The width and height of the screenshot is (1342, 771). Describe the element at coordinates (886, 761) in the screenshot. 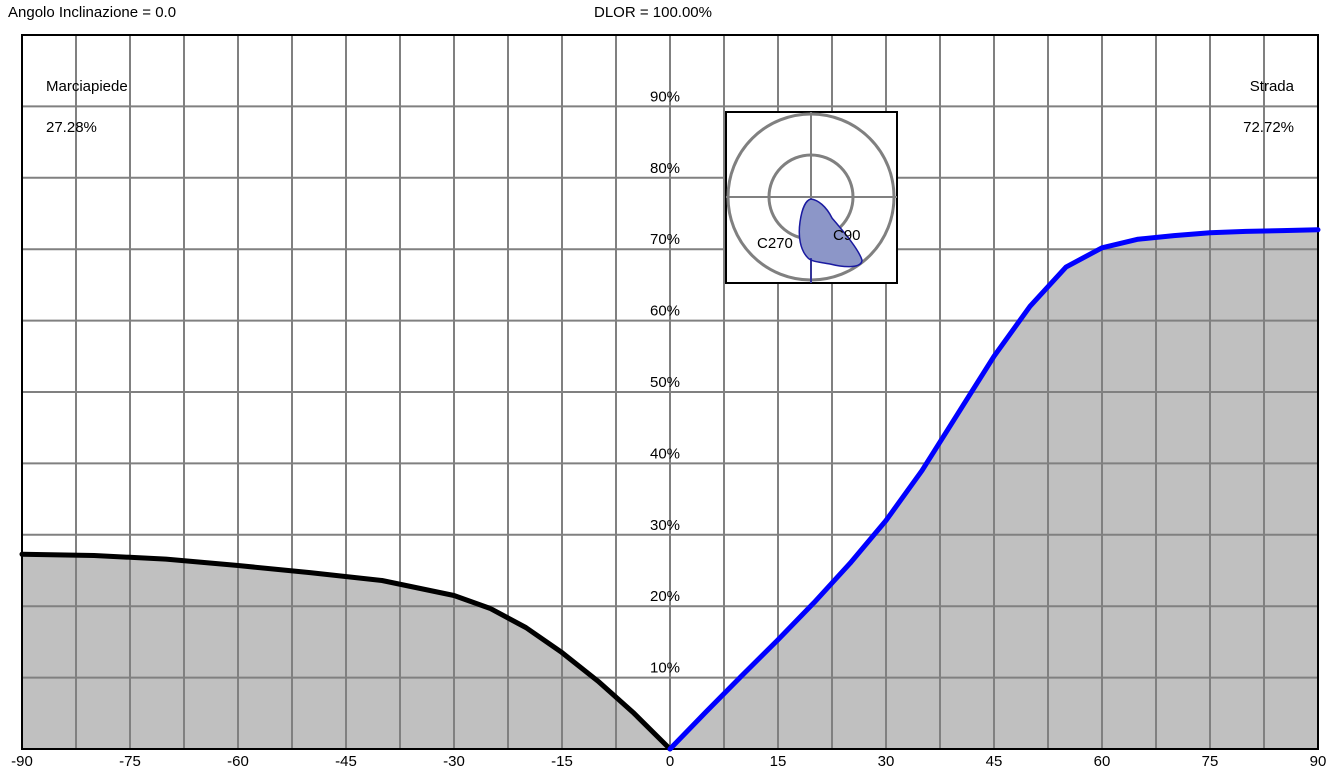

I see `x-tick-label: 30` at that location.